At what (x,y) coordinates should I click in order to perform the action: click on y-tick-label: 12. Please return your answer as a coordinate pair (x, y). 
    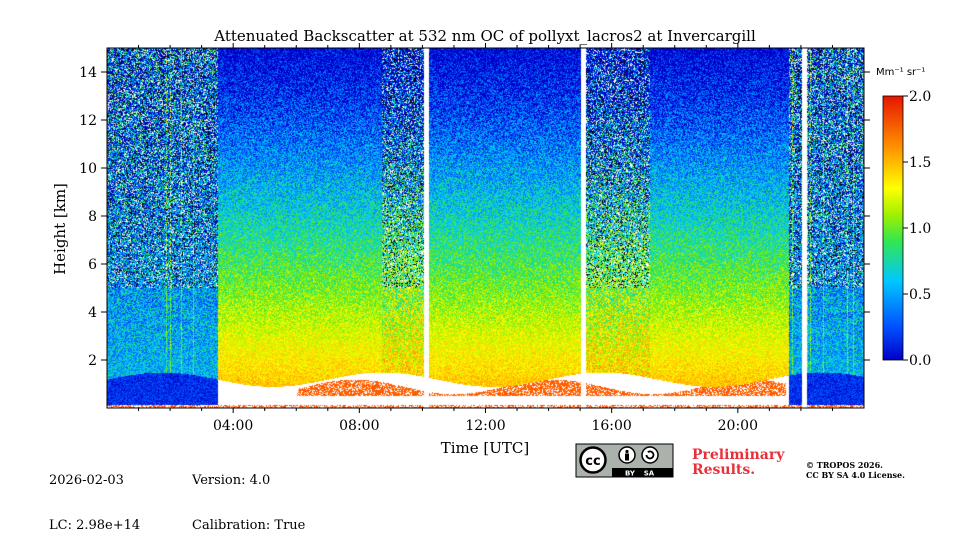
    Looking at the image, I should click on (88, 121).